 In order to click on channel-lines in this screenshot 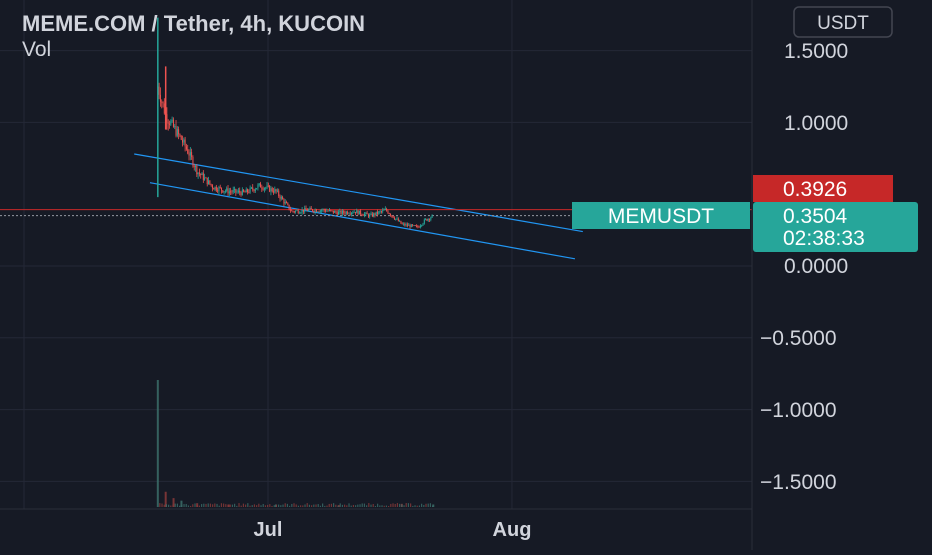, I will do `click(358, 206)`.